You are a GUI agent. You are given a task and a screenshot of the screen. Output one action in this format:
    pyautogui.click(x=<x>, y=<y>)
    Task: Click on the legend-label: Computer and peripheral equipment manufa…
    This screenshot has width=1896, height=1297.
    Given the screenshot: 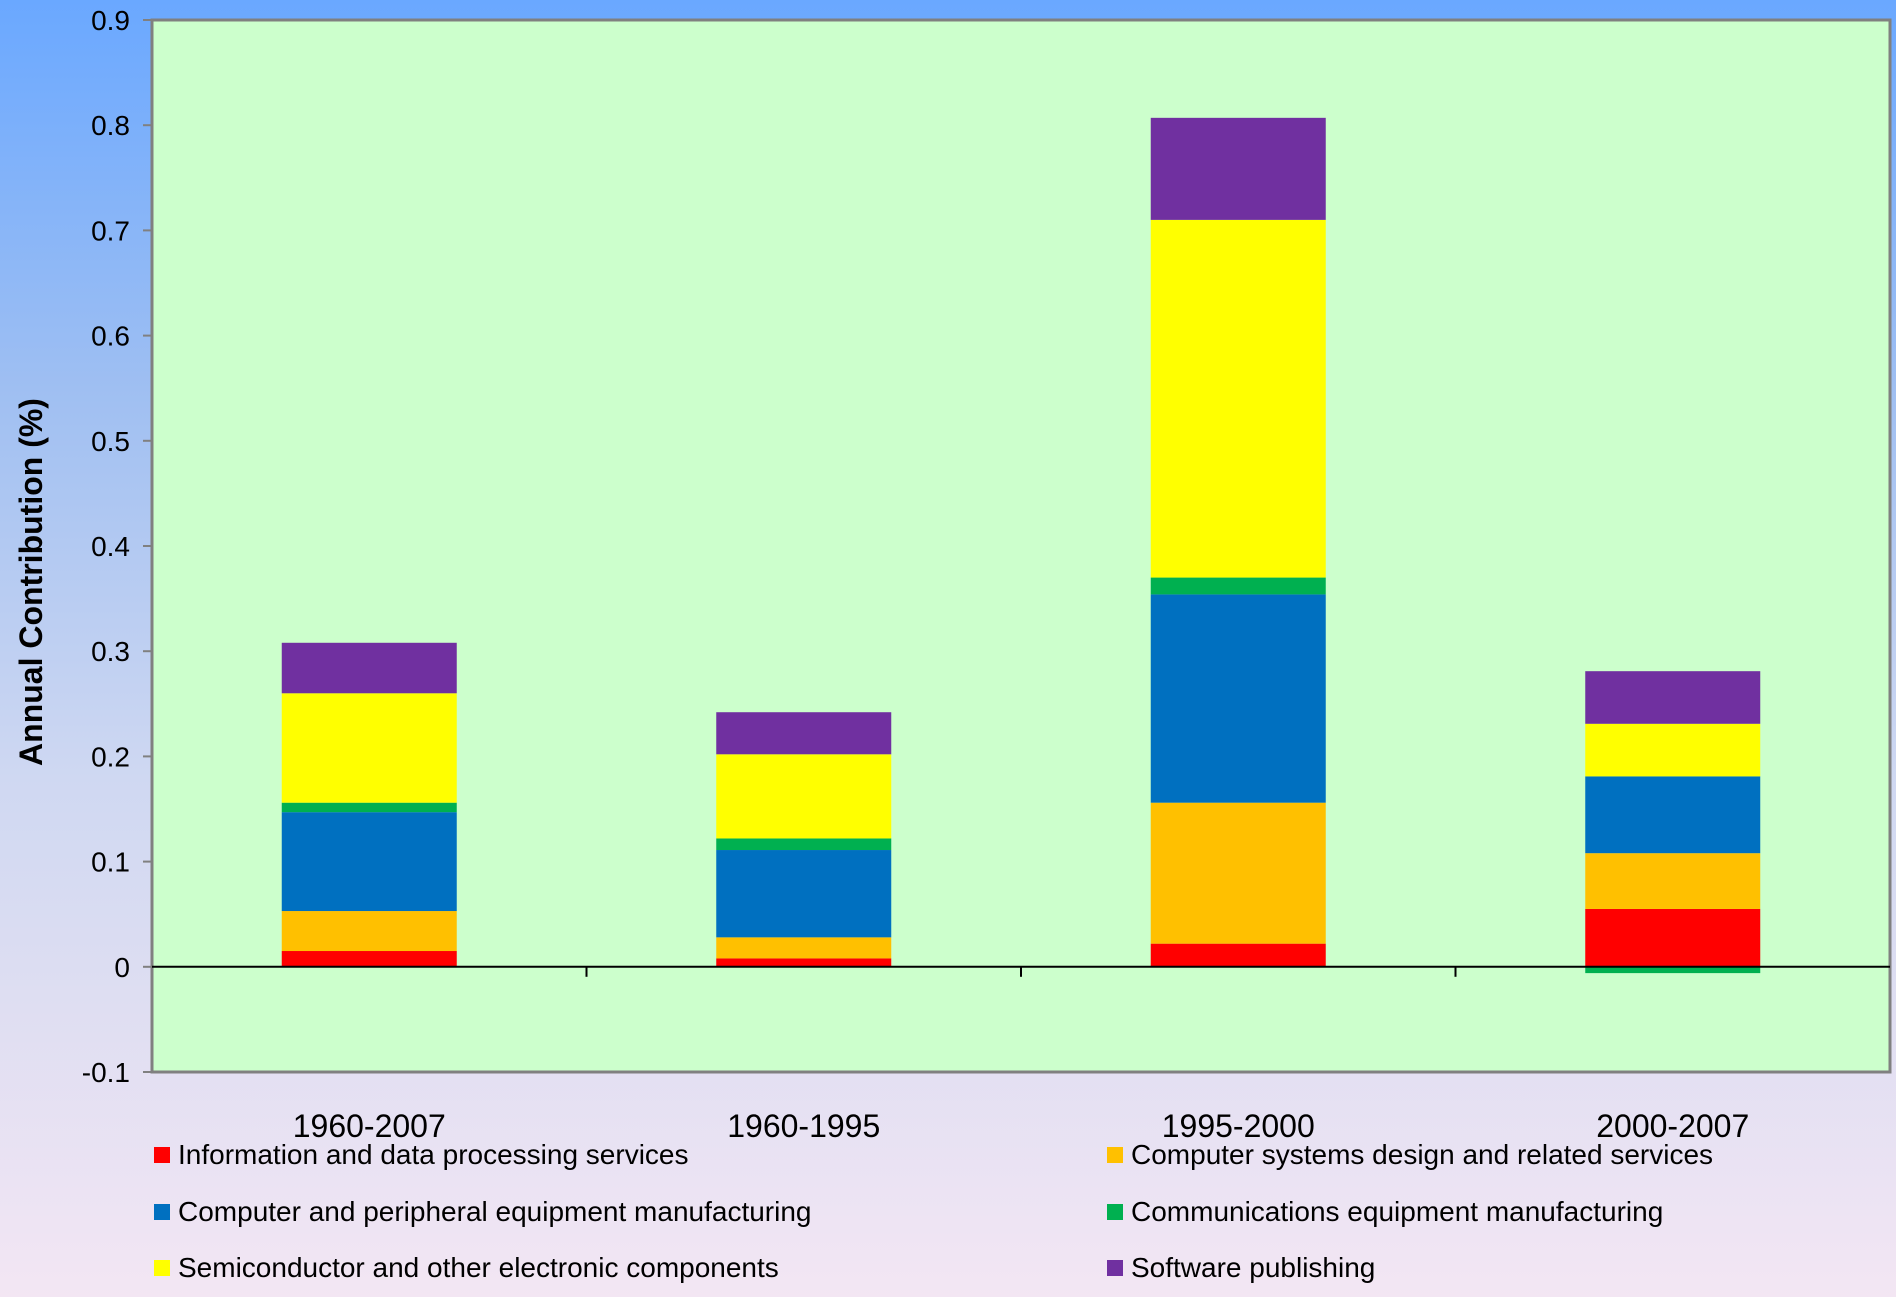 What is the action you would take?
    pyautogui.click(x=495, y=1211)
    